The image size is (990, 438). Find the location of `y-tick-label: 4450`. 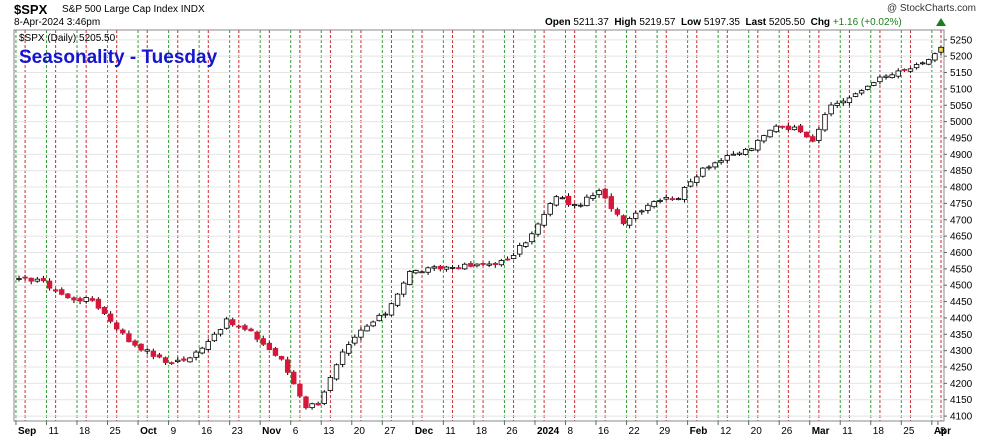

y-tick-label: 4450 is located at coordinates (961, 302).